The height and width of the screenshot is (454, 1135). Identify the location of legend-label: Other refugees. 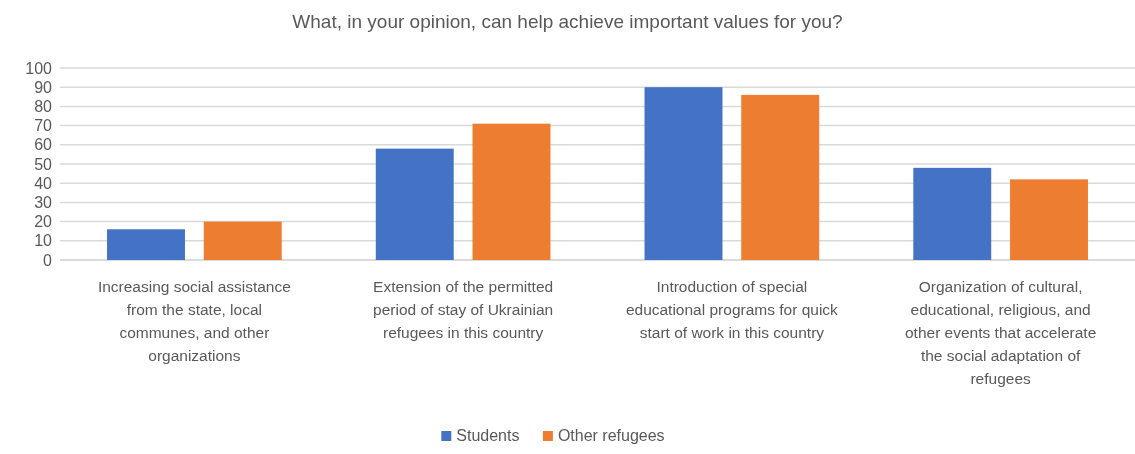
(611, 435).